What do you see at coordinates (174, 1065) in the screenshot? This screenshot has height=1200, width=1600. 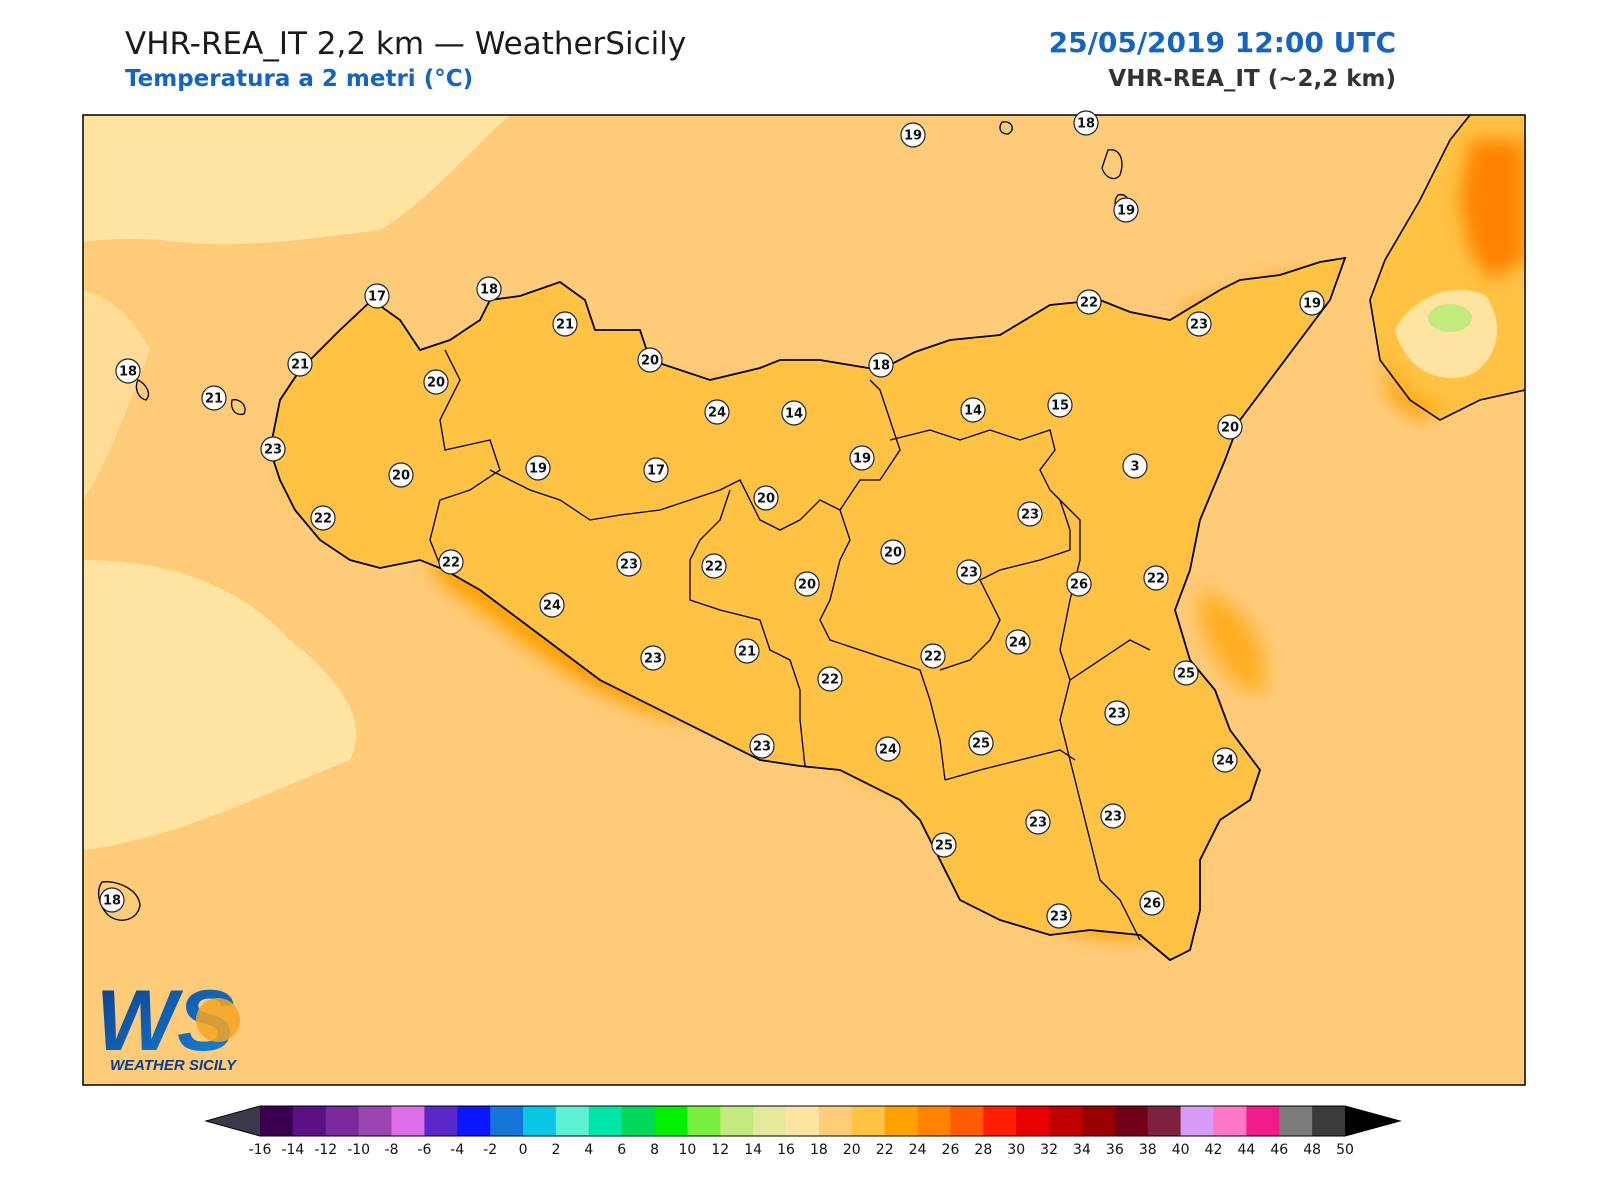 I see `logo-name: WEATHER SICILY` at bounding box center [174, 1065].